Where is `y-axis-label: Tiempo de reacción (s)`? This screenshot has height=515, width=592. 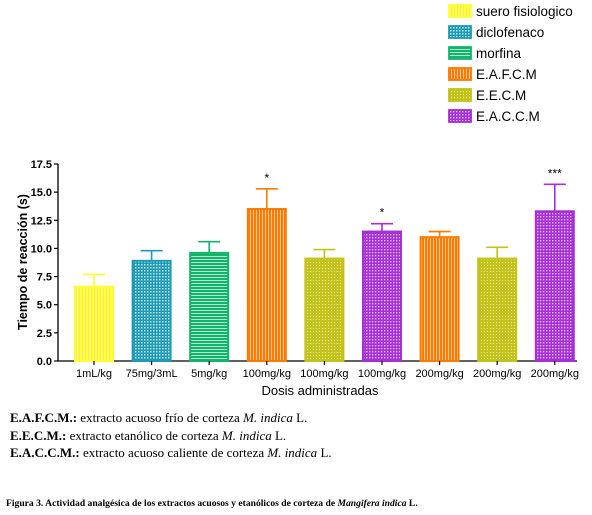
y-axis-label: Tiempo de reacción (s) is located at coordinates (23, 262).